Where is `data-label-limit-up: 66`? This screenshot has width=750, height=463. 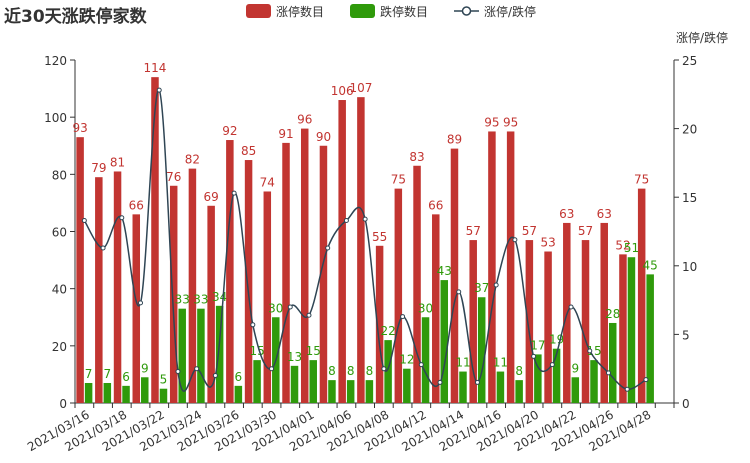 data-label-limit-up: 66 is located at coordinates (136, 205).